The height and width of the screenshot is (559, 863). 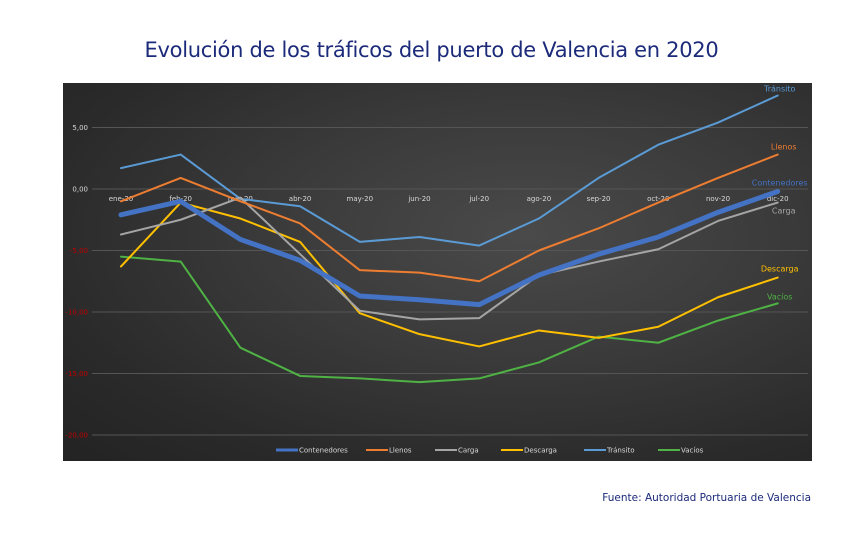 What do you see at coordinates (76, 313) in the screenshot?
I see `y-tick-label: -10,00` at bounding box center [76, 313].